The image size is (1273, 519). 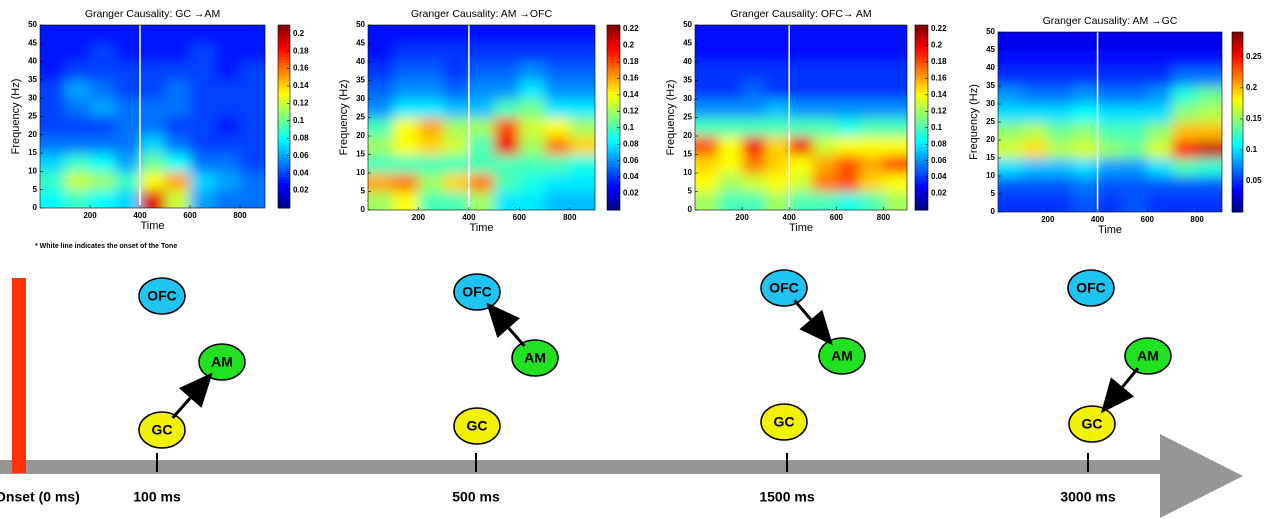 I want to click on colorbar-tick-label: 0.08, so click(x=939, y=143).